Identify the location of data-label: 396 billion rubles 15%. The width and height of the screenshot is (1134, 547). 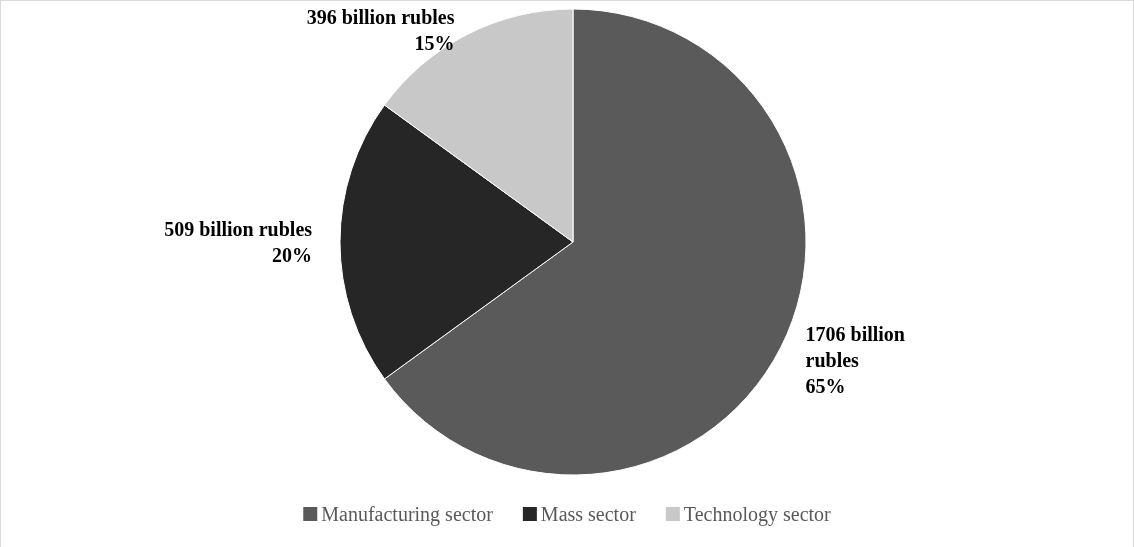
(380, 30).